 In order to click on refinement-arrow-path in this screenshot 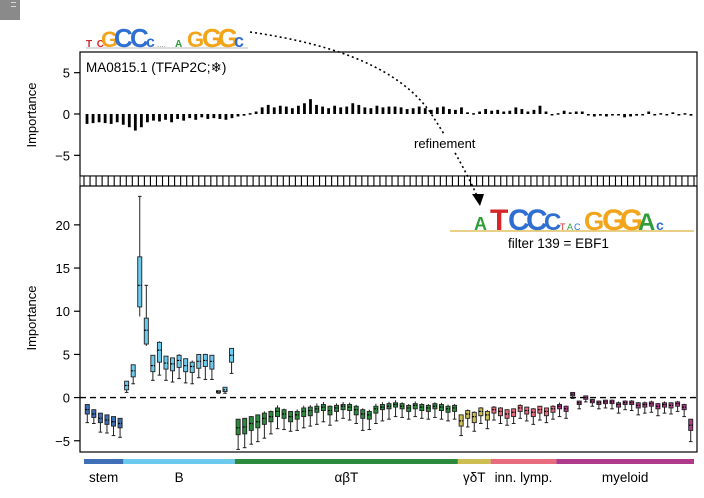, I will do `click(364, 115)`.